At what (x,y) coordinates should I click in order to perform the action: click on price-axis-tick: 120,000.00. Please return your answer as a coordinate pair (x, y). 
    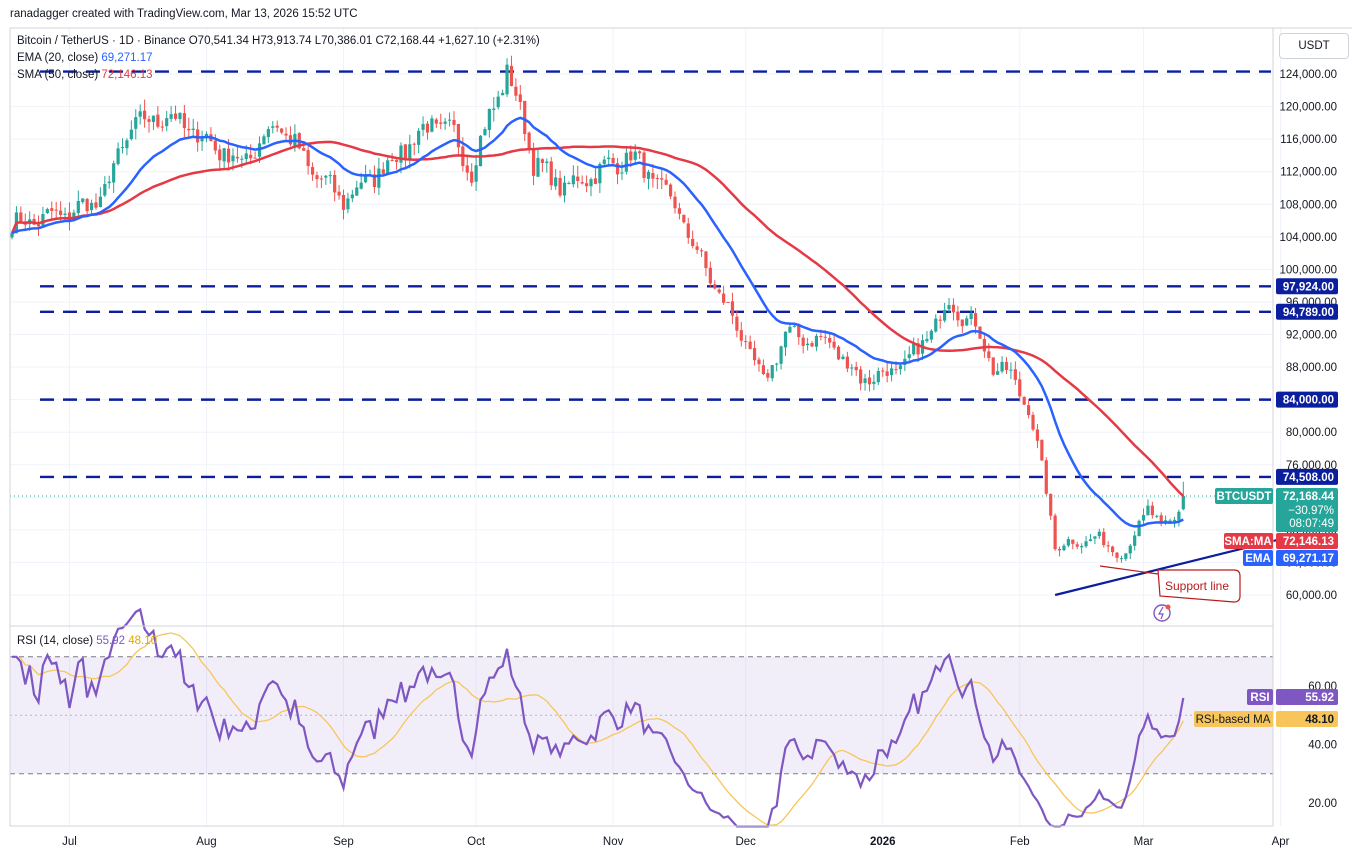
    Looking at the image, I should click on (1308, 108).